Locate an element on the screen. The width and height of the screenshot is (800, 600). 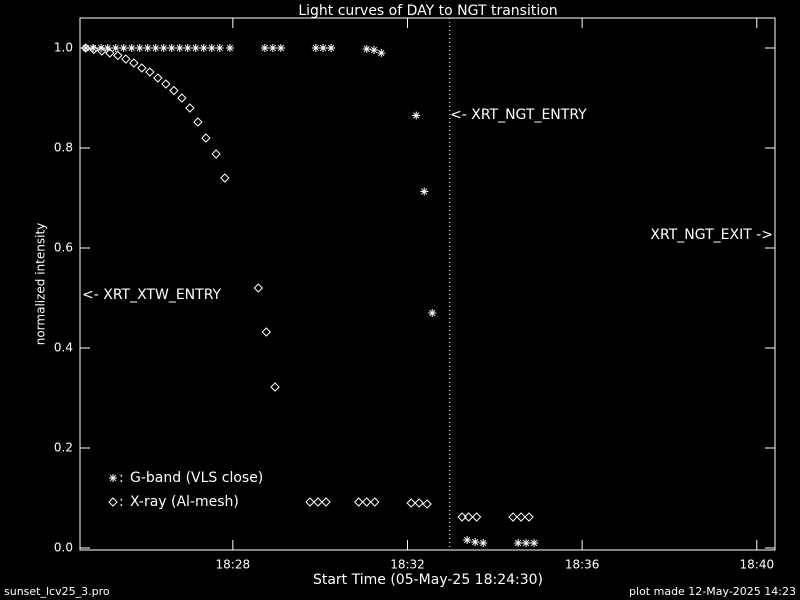
legend-label: X-ray (Al-mesh) is located at coordinates (184, 502).